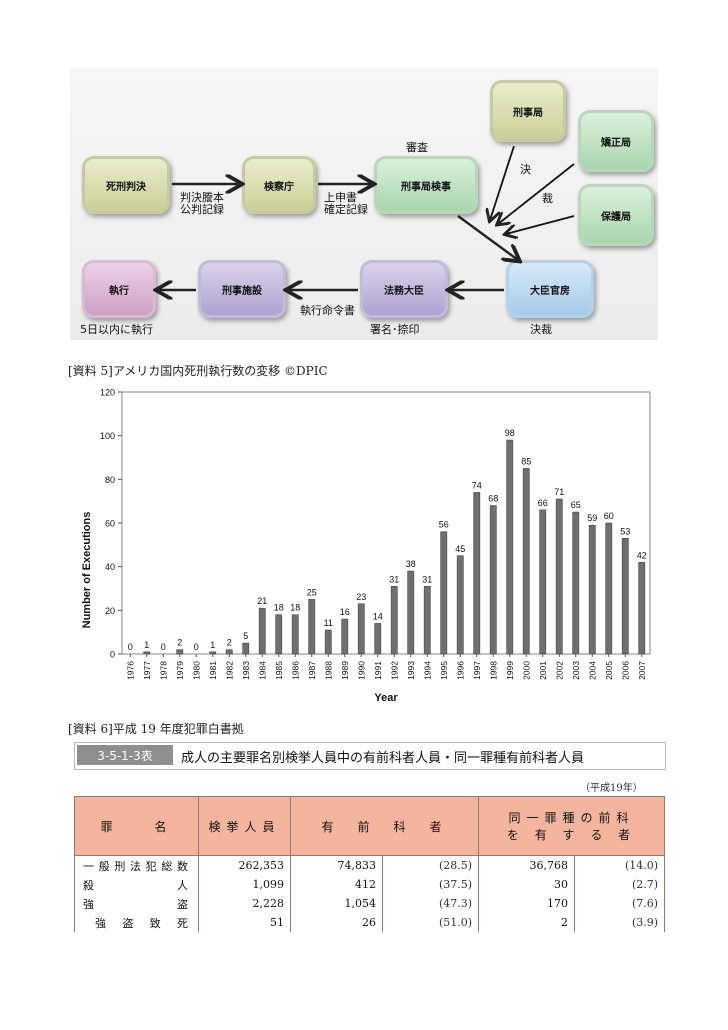  Describe the element at coordinates (525, 169) in the screenshot. I see `label-decision-1: 決` at that location.